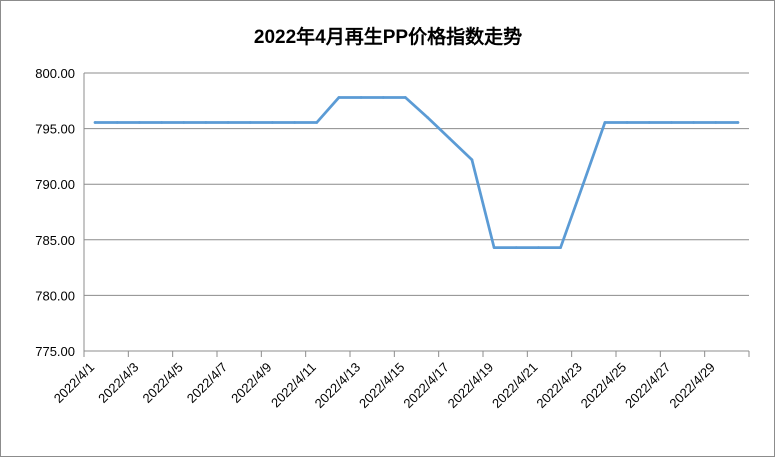  Describe the element at coordinates (55, 73) in the screenshot. I see `y-tick-label: 800.00` at that location.